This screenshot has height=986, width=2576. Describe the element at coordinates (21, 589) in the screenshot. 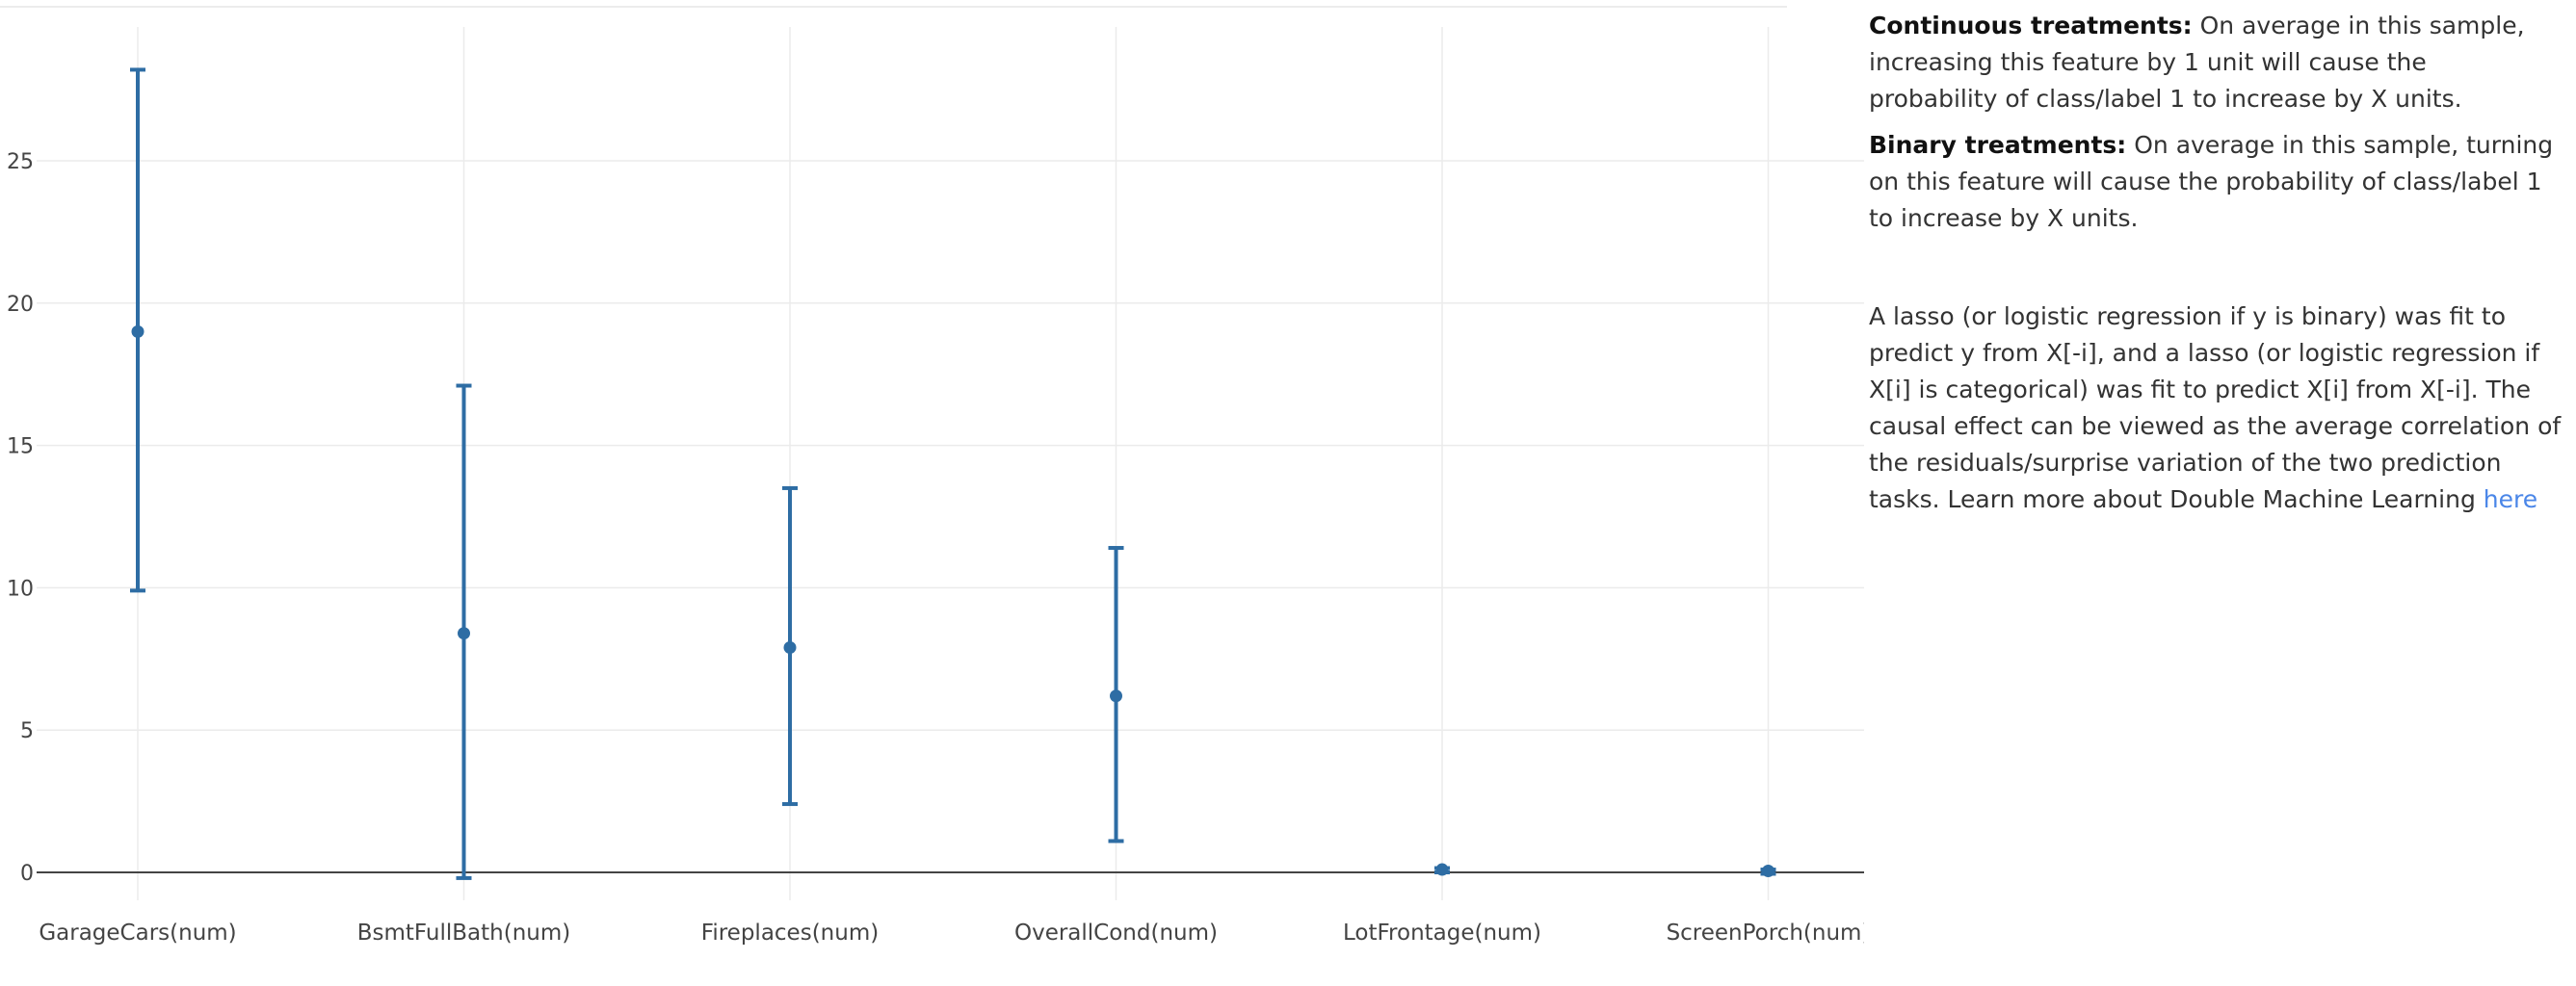

I see `y-tick-label: 10` at that location.